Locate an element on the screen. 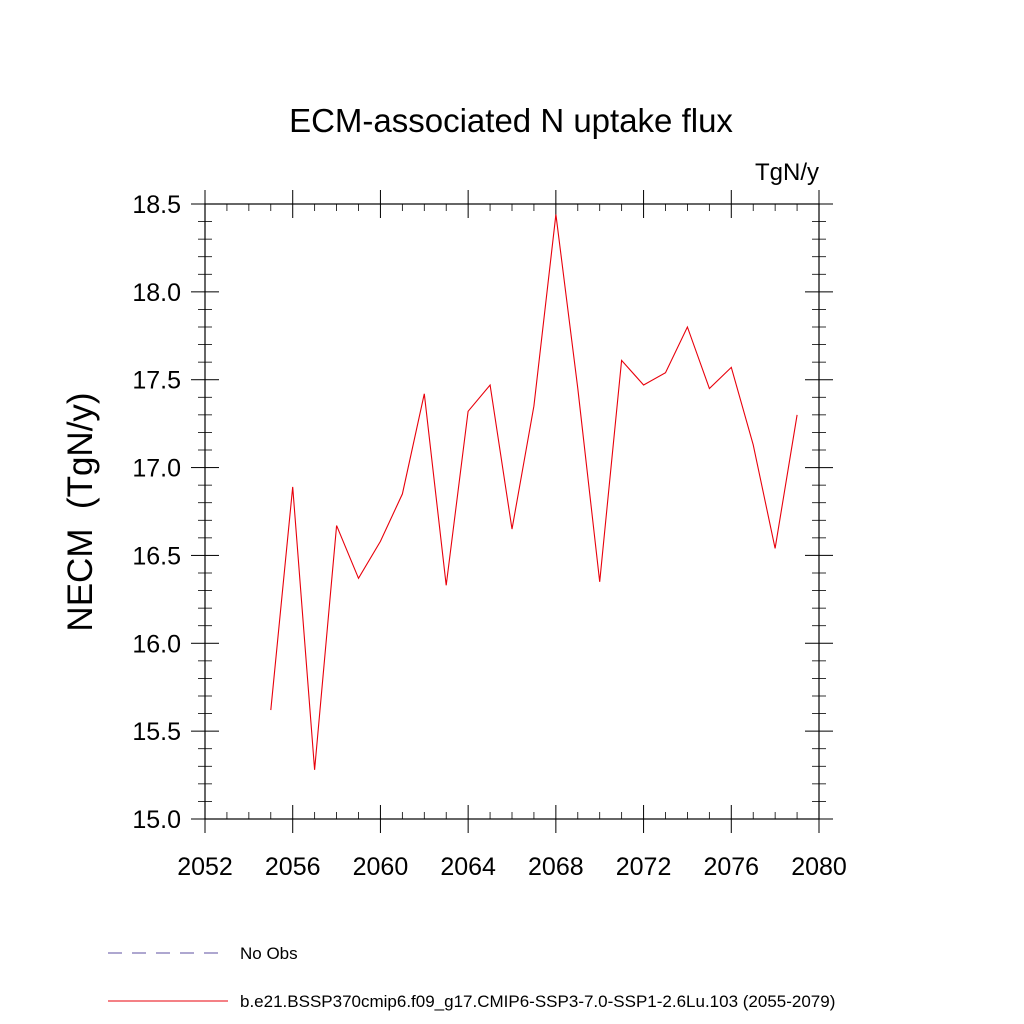 The image size is (1024, 1024). y-axis-label: NECM (TgN/y) is located at coordinates (80, 511).